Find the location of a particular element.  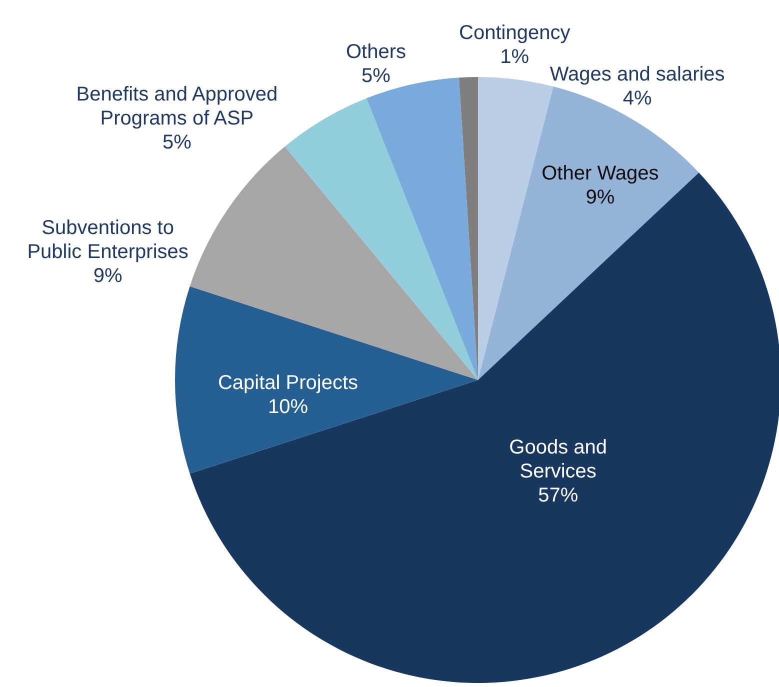

slice-label: Benefits and Approved Programs of ASP is located at coordinates (177, 106).